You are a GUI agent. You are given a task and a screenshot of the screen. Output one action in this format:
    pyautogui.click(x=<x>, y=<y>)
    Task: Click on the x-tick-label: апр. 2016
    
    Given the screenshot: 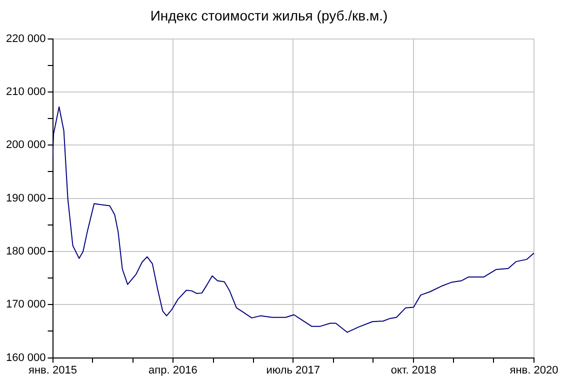 What is the action you would take?
    pyautogui.click(x=173, y=370)
    